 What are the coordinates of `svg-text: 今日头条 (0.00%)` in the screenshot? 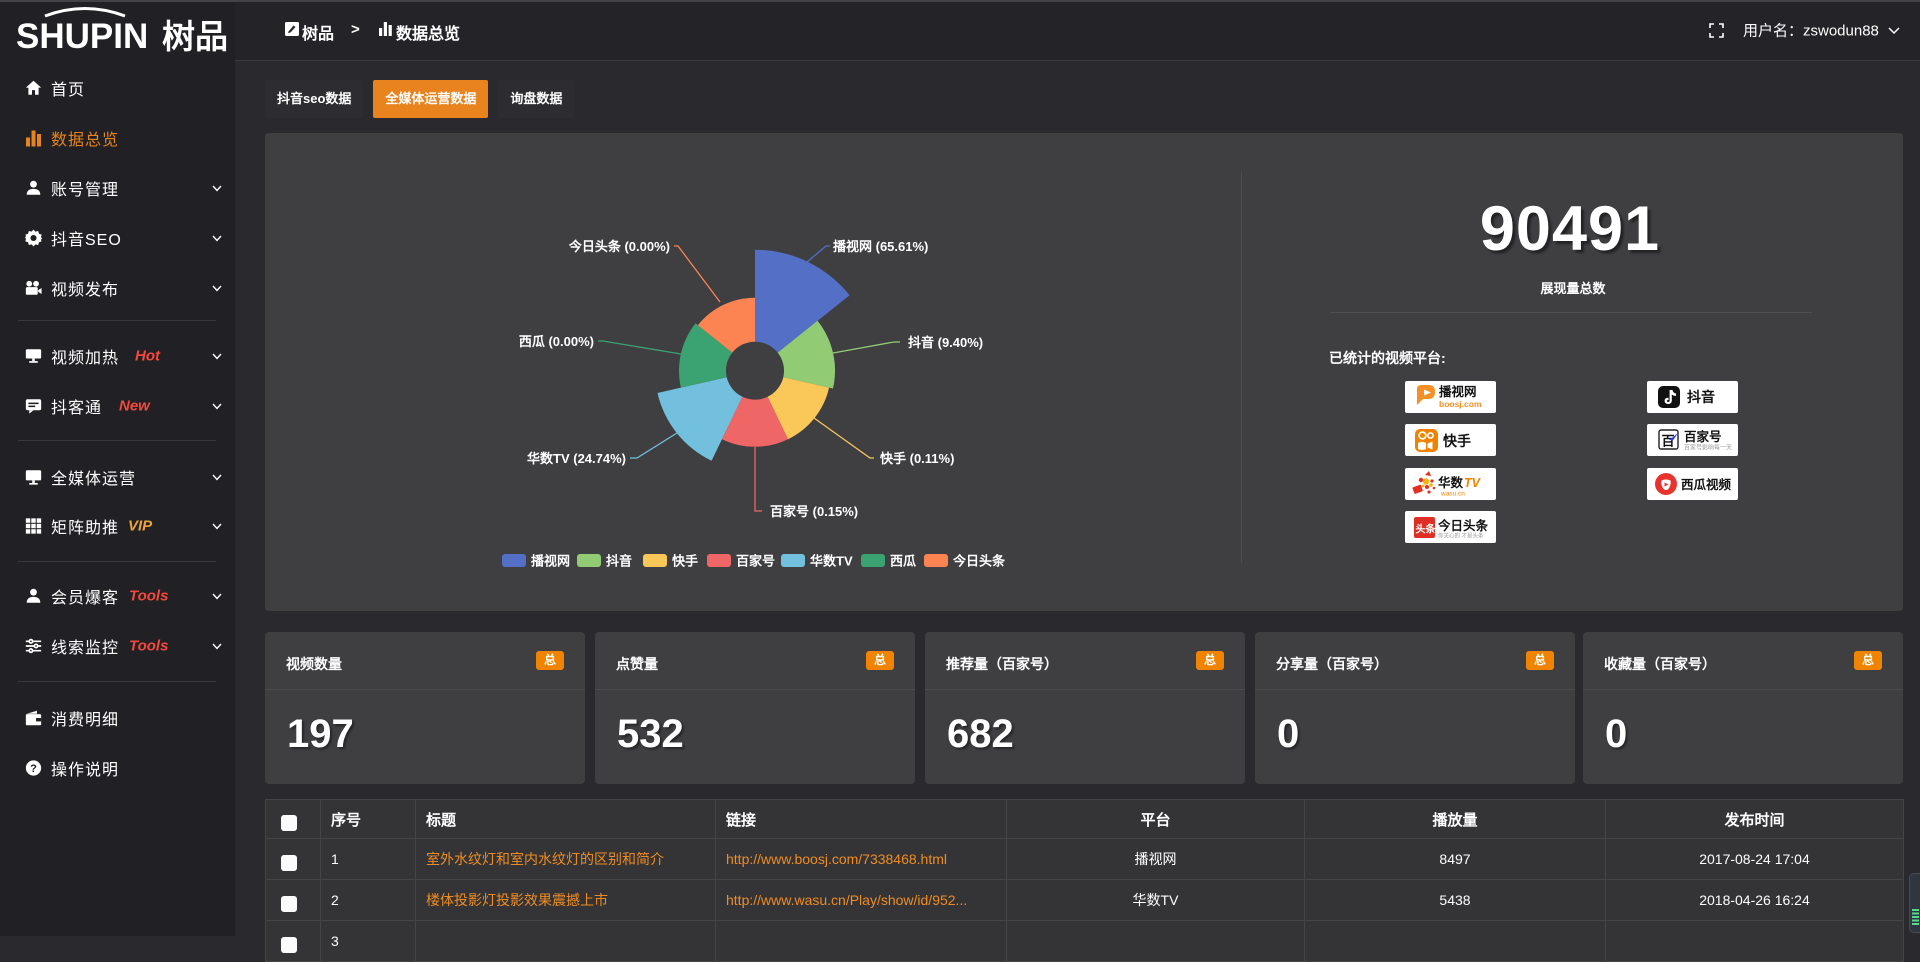 It's located at (619, 246).